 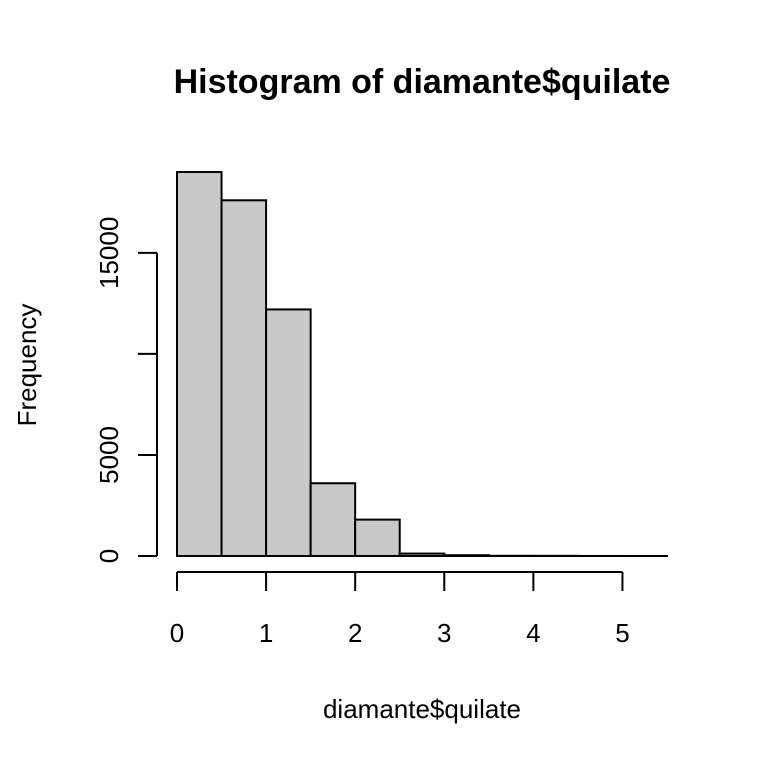 What do you see at coordinates (444, 633) in the screenshot?
I see `x-tick-label: 3` at bounding box center [444, 633].